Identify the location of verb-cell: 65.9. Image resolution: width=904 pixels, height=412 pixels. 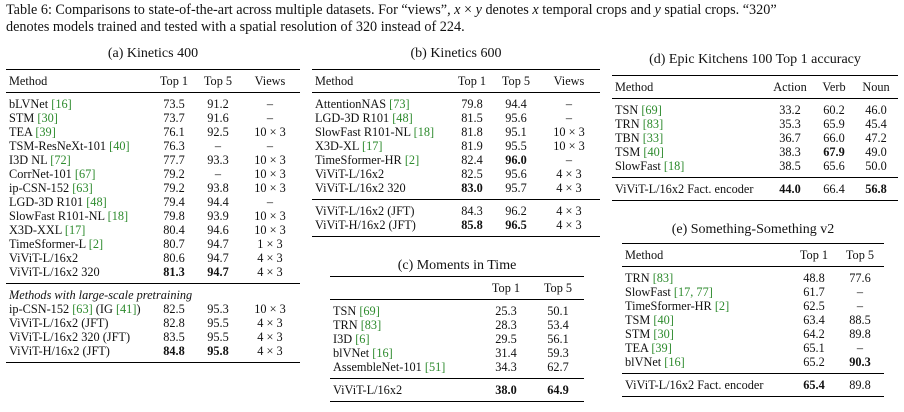
(834, 124).